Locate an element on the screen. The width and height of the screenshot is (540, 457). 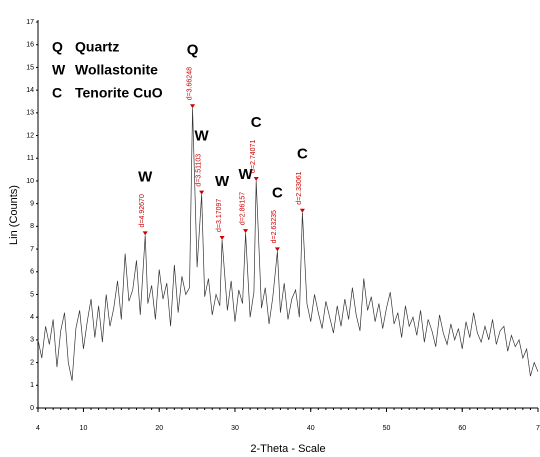
peak-d-label: d=2.63235 is located at coordinates (274, 226).